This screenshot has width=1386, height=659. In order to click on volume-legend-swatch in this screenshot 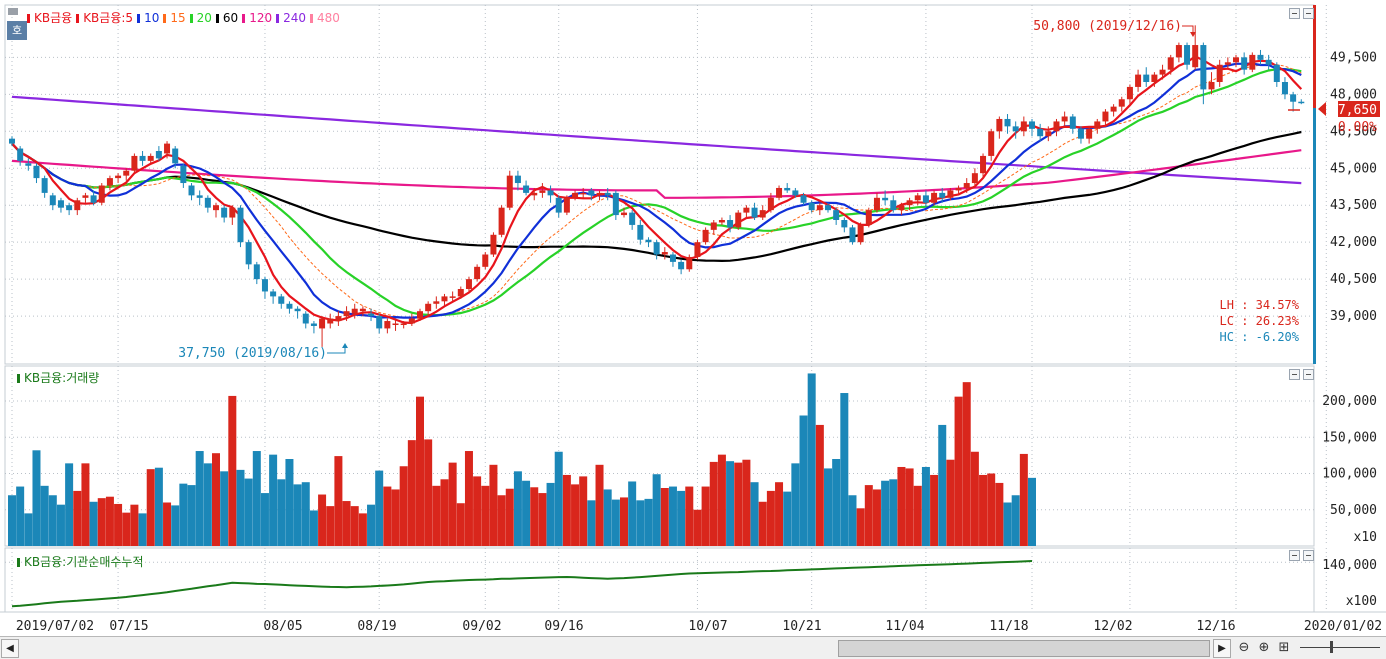, I will do `click(18, 378)`.